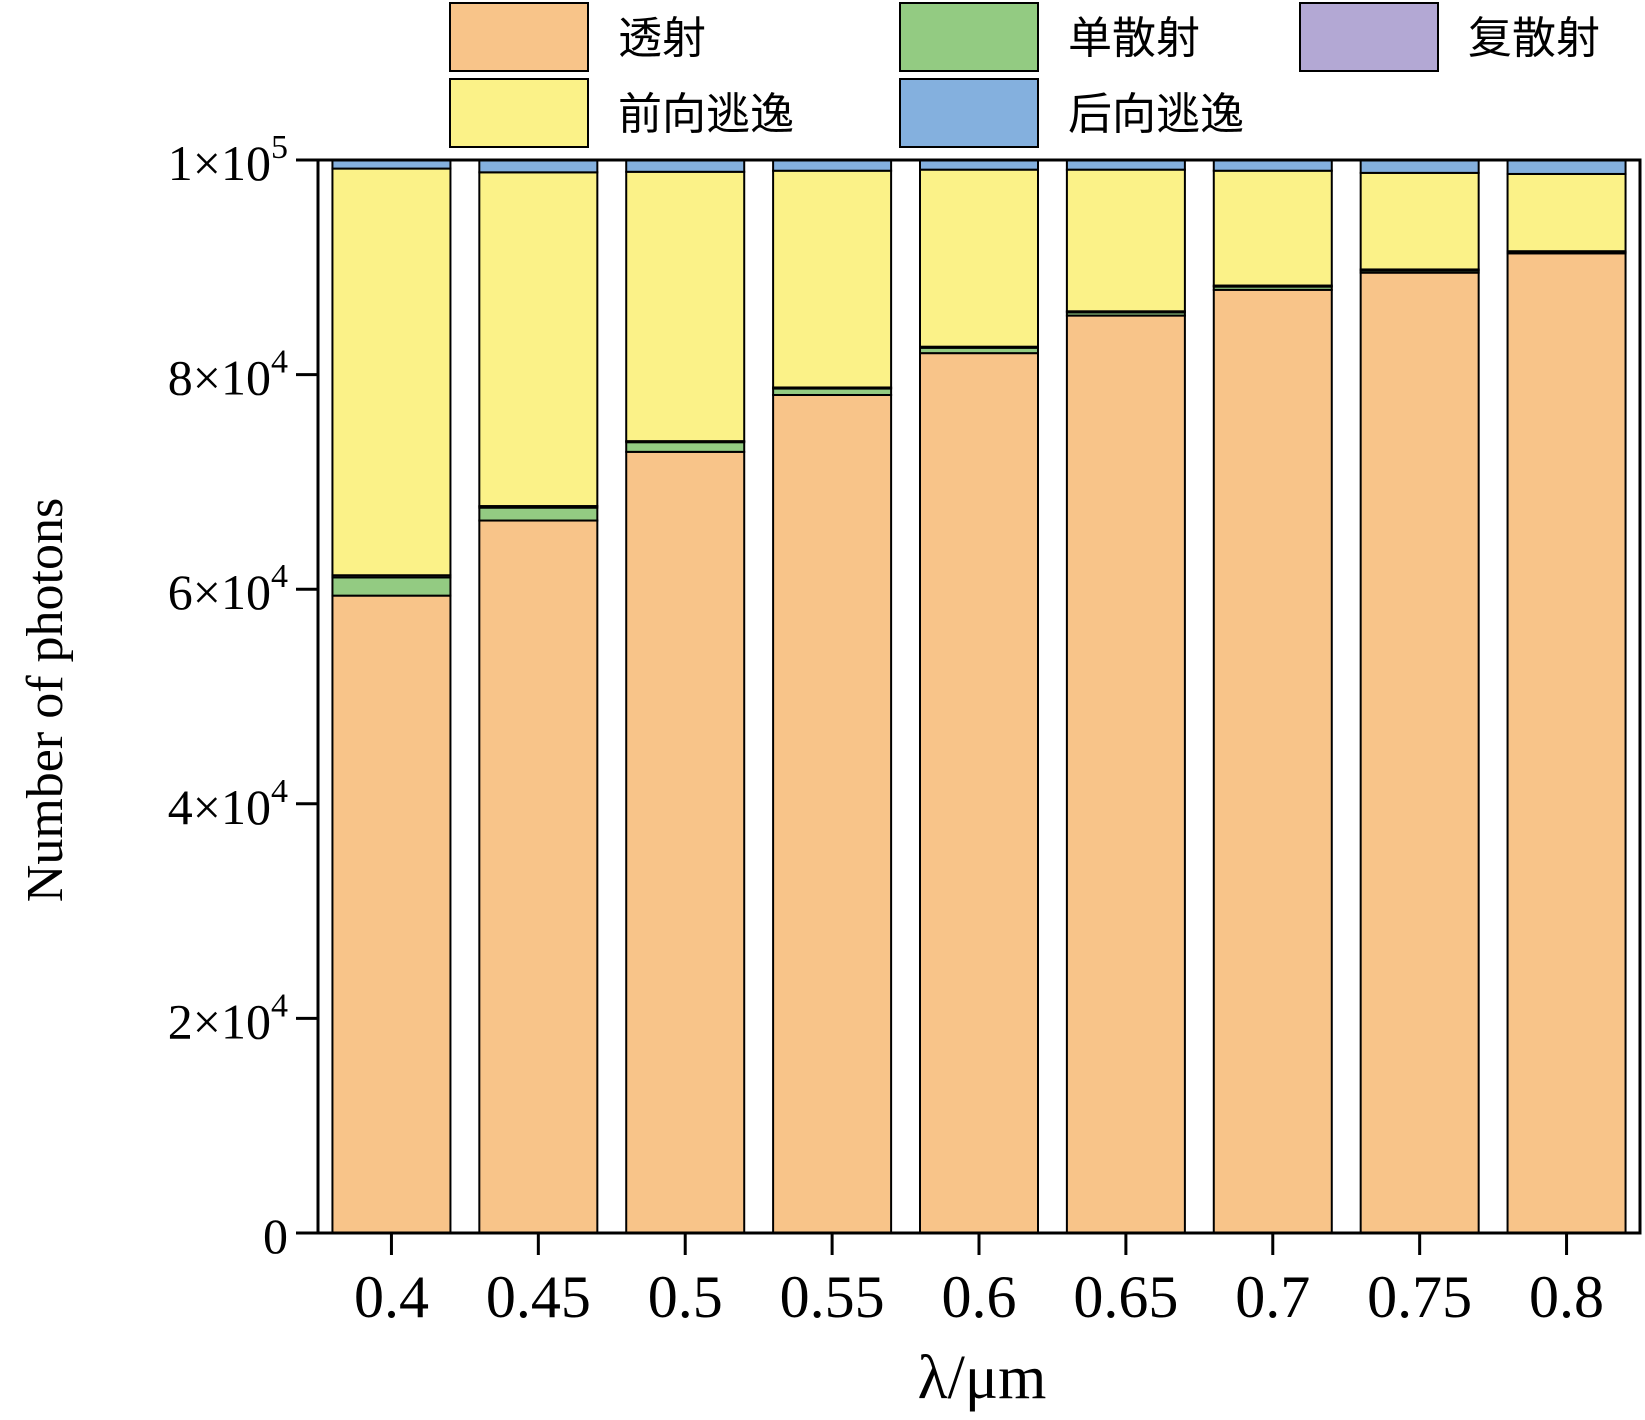 This screenshot has height=1420, width=1645. I want to click on bar-segment-0.55-series-0, so click(832, 813).